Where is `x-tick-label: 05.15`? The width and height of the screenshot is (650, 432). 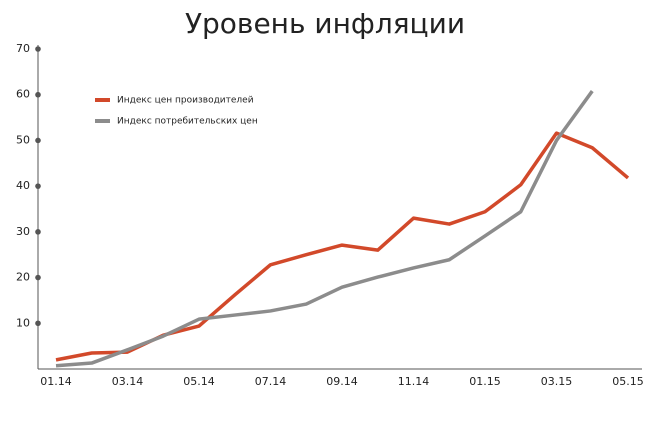 x-tick-label: 05.15 is located at coordinates (628, 381).